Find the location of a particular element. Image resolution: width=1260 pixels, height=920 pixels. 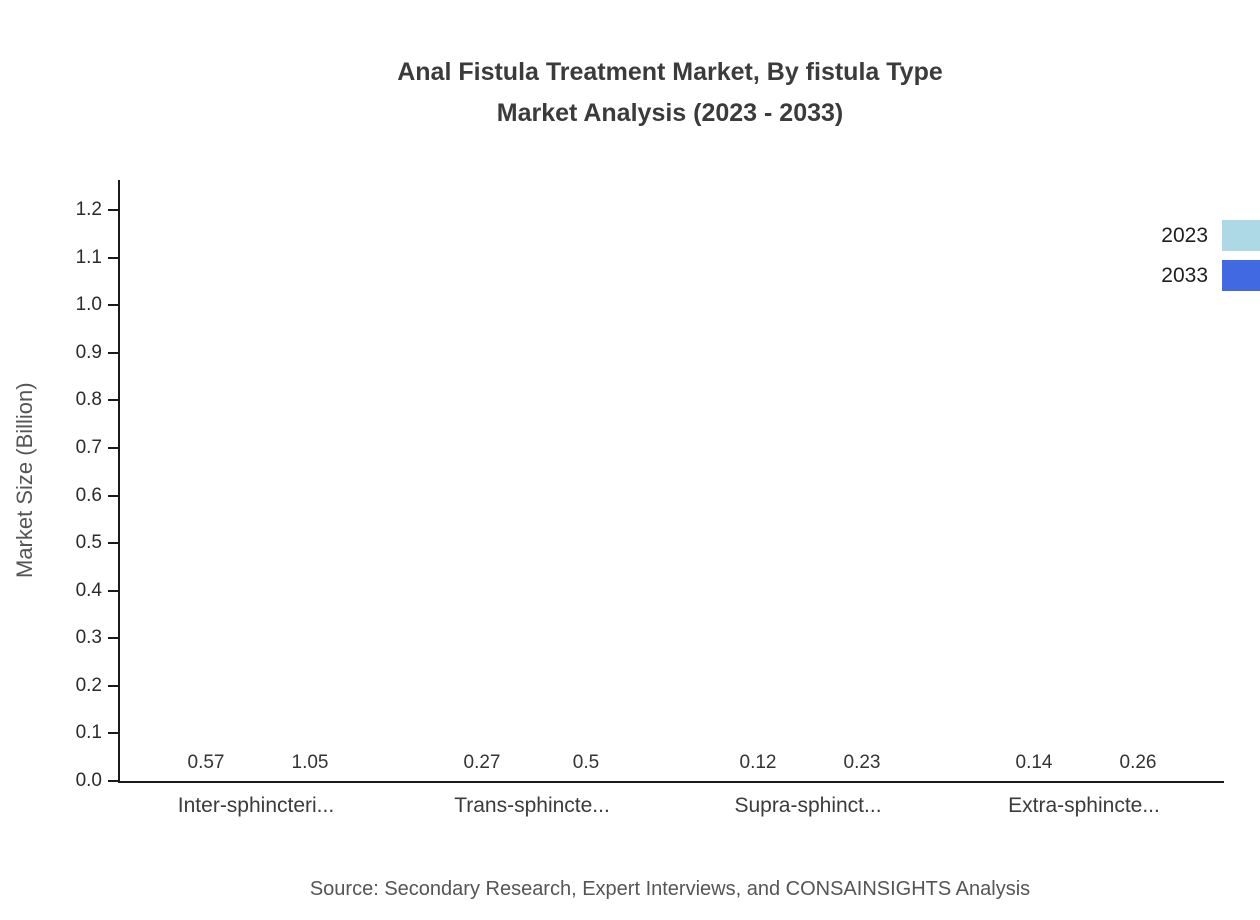

bar-value-label: 0.14 is located at coordinates (1034, 762).